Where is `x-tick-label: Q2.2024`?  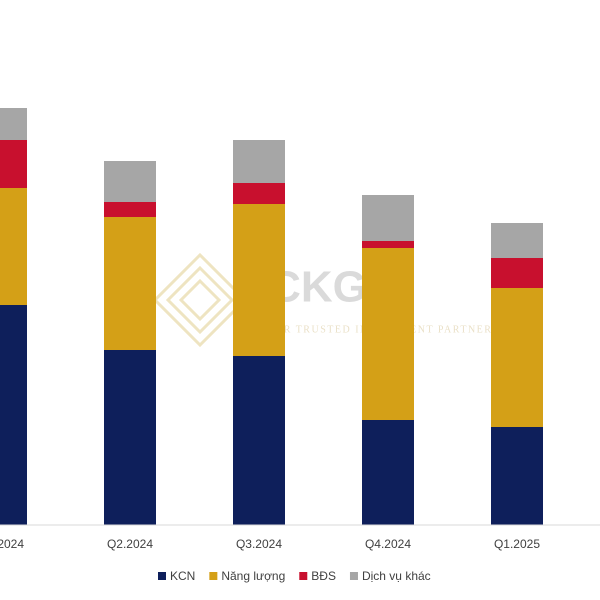
x-tick-label: Q2.2024 is located at coordinates (130, 544).